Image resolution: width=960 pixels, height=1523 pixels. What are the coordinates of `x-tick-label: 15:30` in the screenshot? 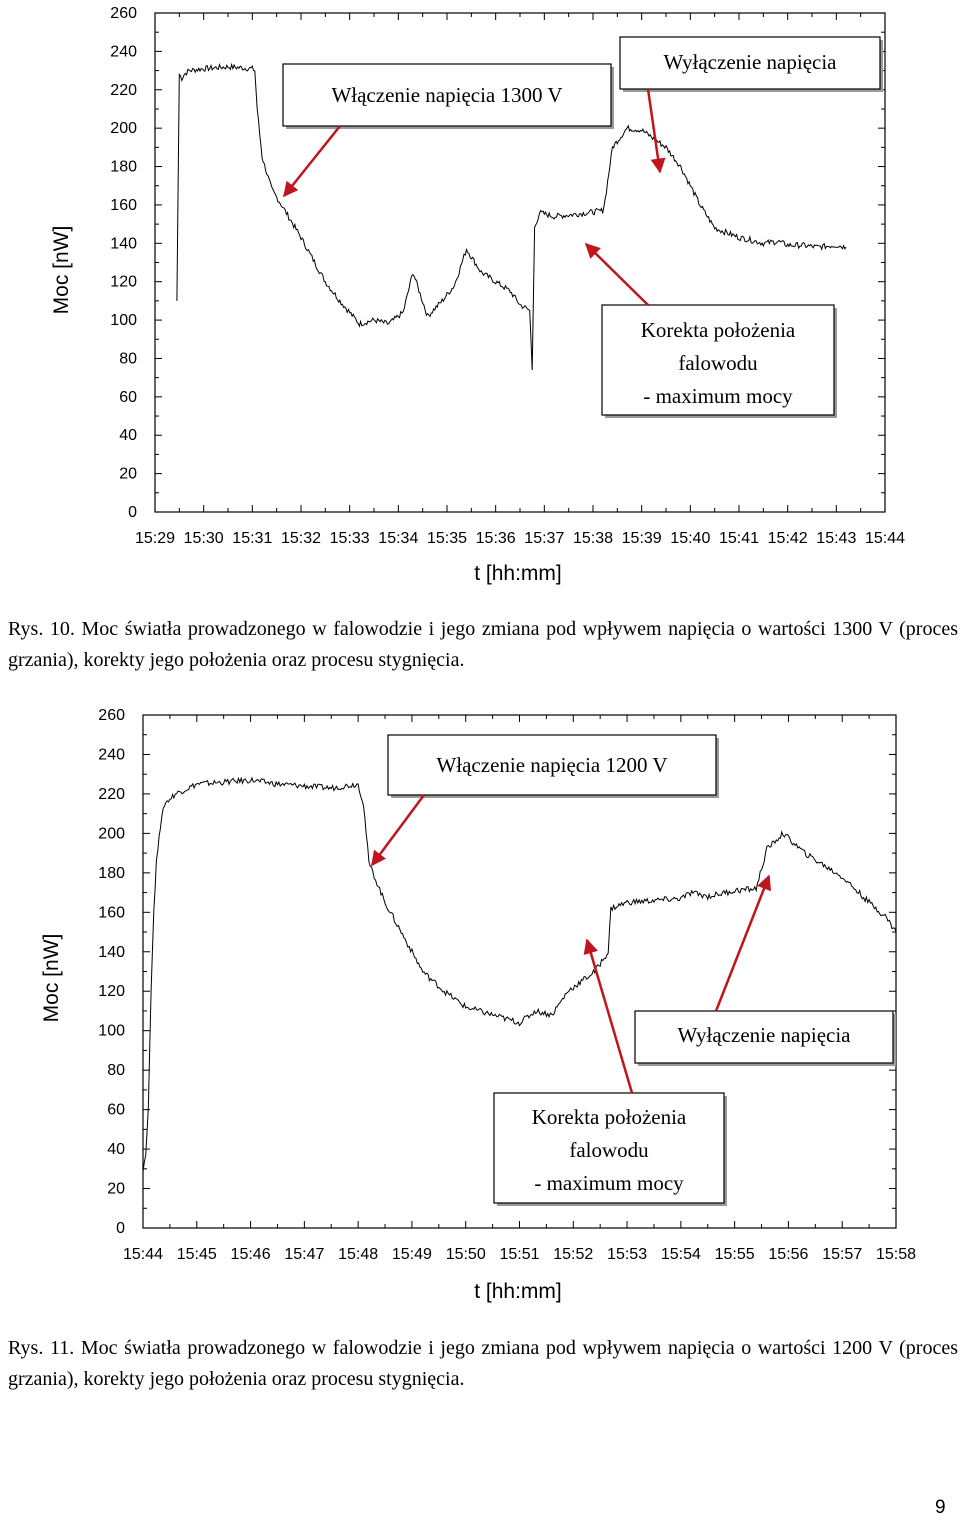 It's located at (204, 538).